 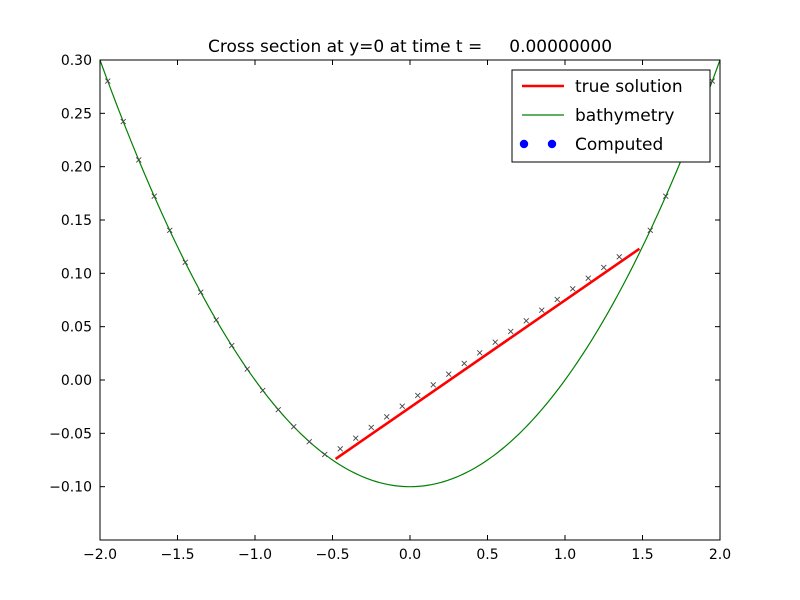 I want to click on series-true-solution-line, so click(x=487, y=354).